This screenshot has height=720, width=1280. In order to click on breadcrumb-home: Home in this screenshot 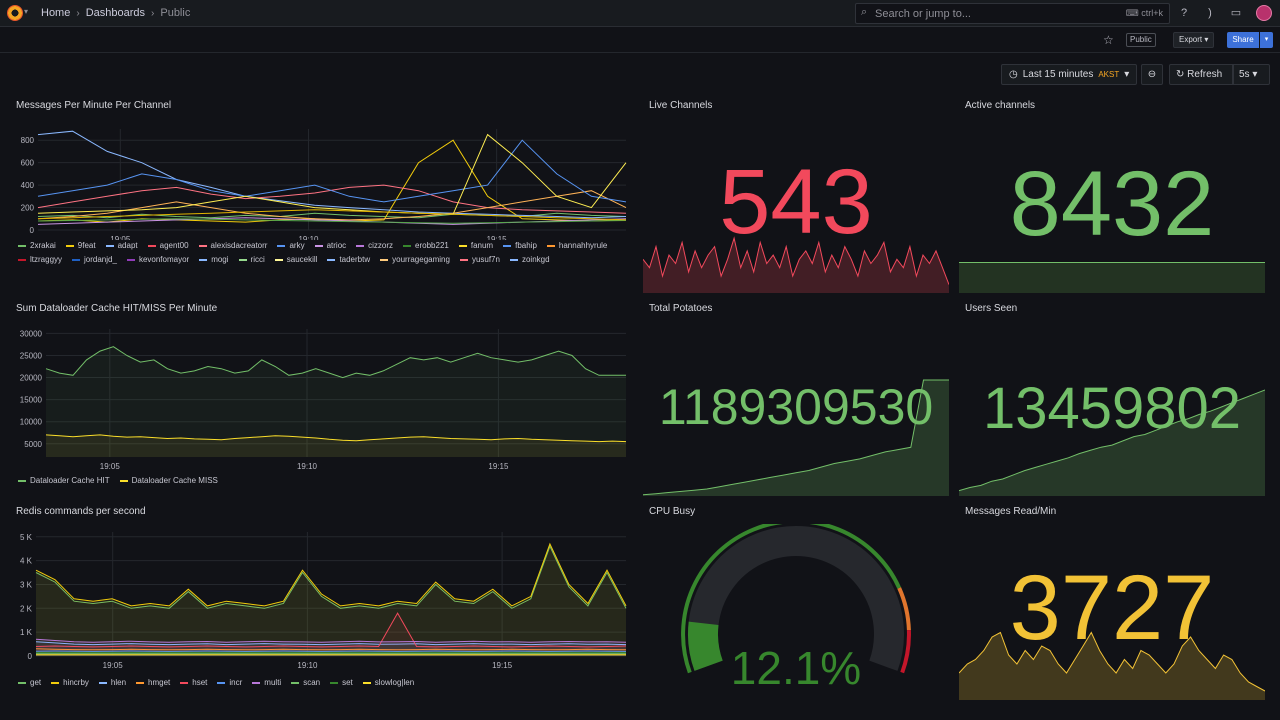, I will do `click(56, 13)`.